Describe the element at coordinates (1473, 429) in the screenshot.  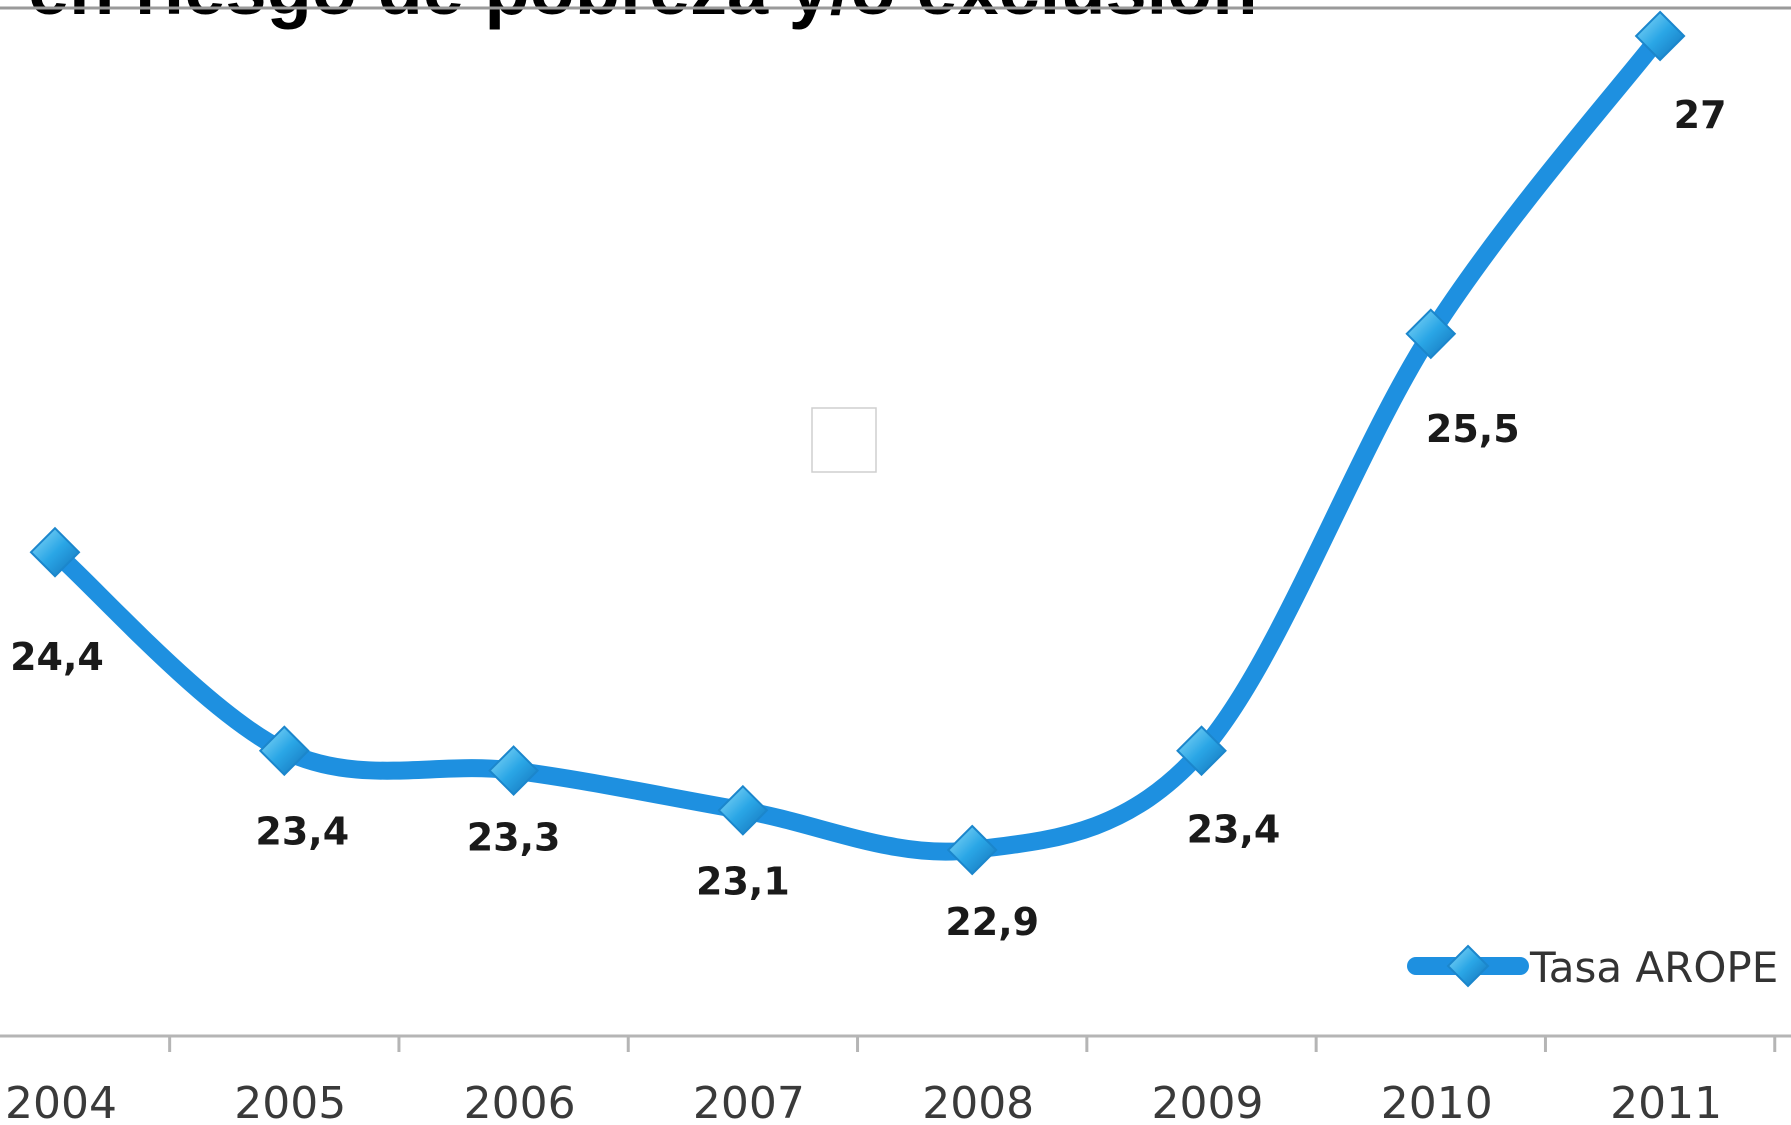
I see `data-label-2010: 25,5` at that location.